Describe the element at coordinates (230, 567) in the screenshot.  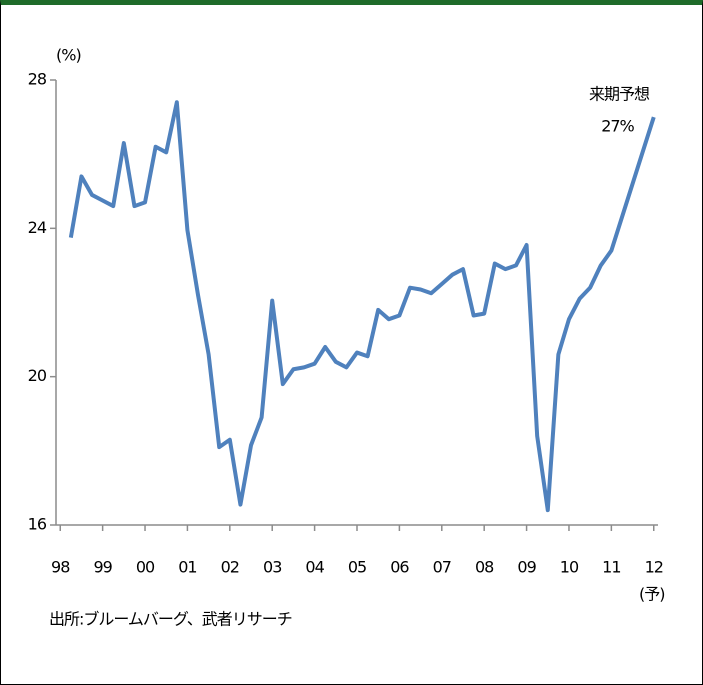
I see `x-tick-label: 02` at that location.